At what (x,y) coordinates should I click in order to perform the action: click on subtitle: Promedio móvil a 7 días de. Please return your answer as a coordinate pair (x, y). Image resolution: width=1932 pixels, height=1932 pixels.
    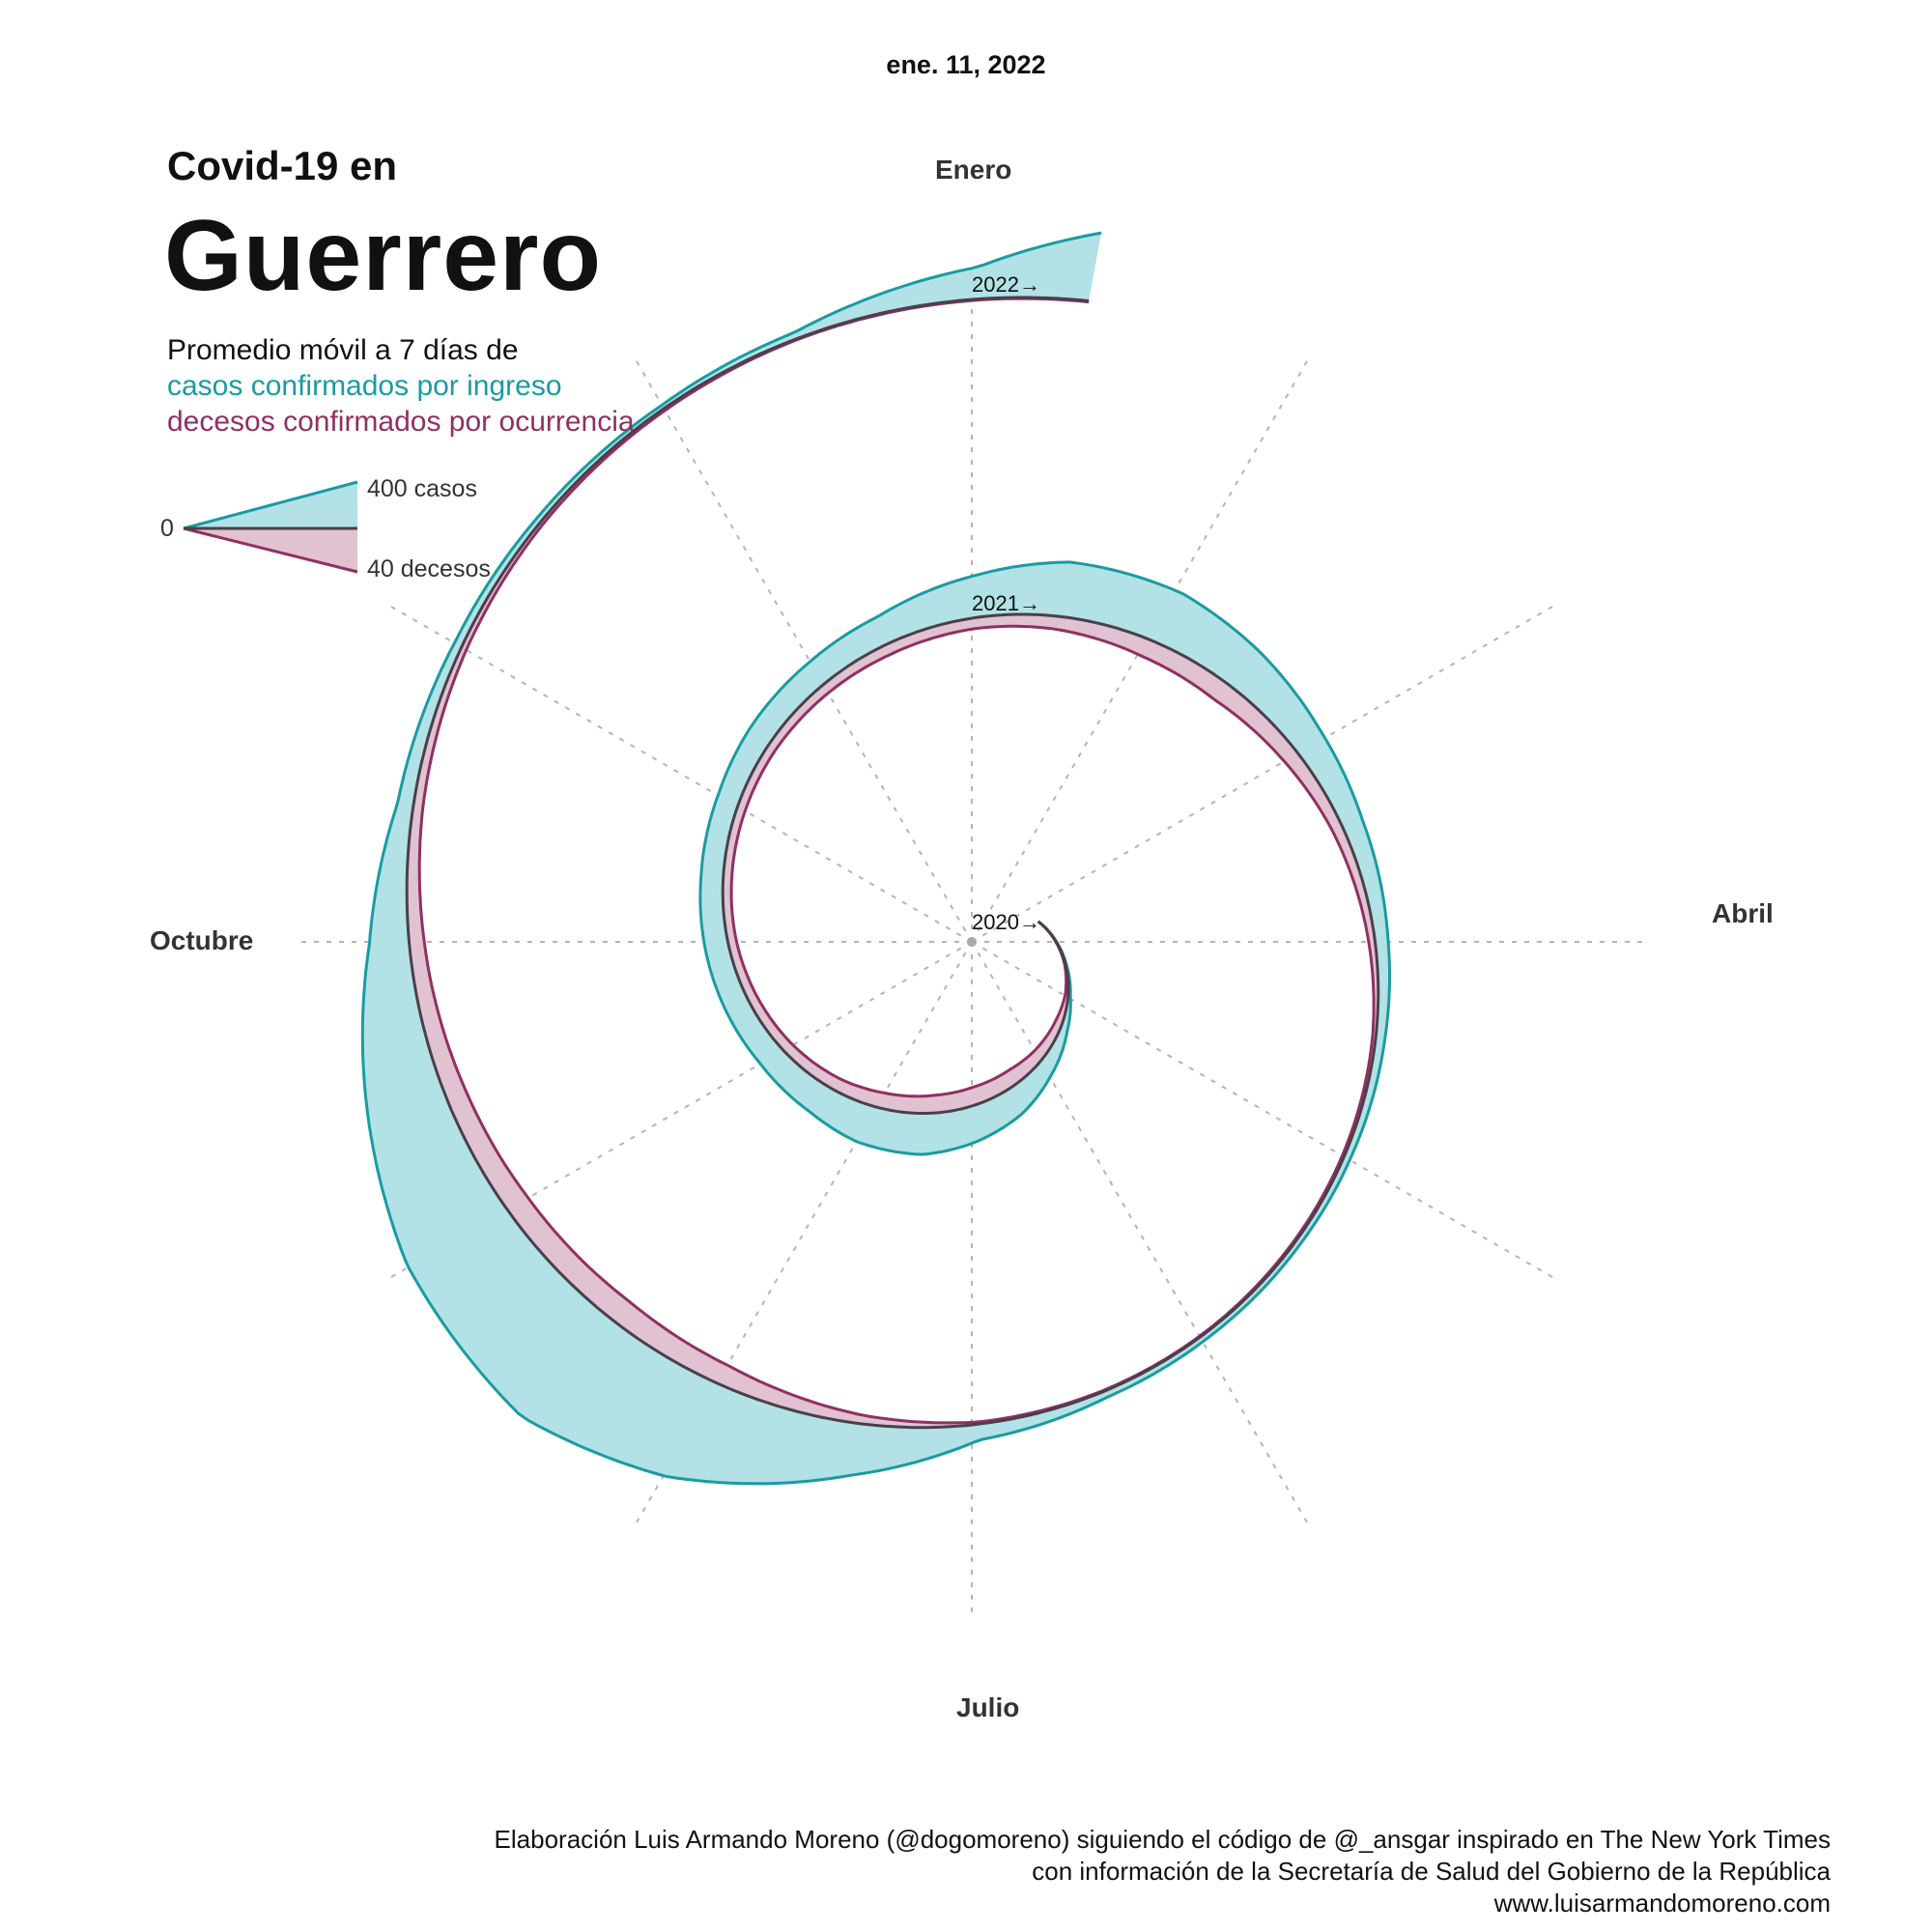
    Looking at the image, I should click on (343, 350).